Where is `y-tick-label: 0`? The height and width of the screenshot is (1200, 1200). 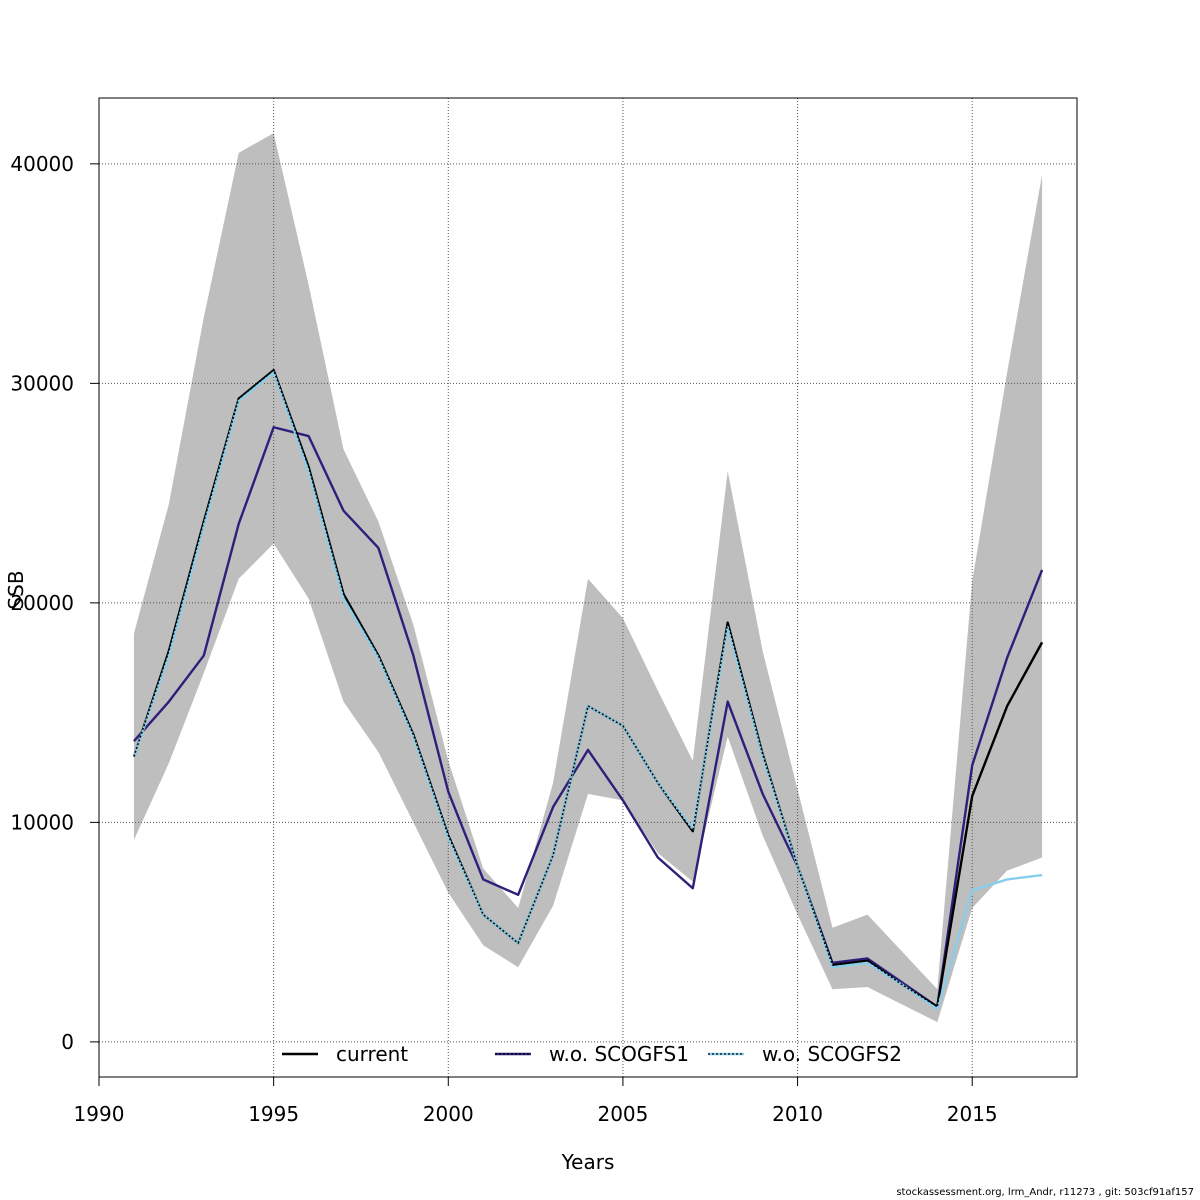 y-tick-label: 0 is located at coordinates (67, 1042).